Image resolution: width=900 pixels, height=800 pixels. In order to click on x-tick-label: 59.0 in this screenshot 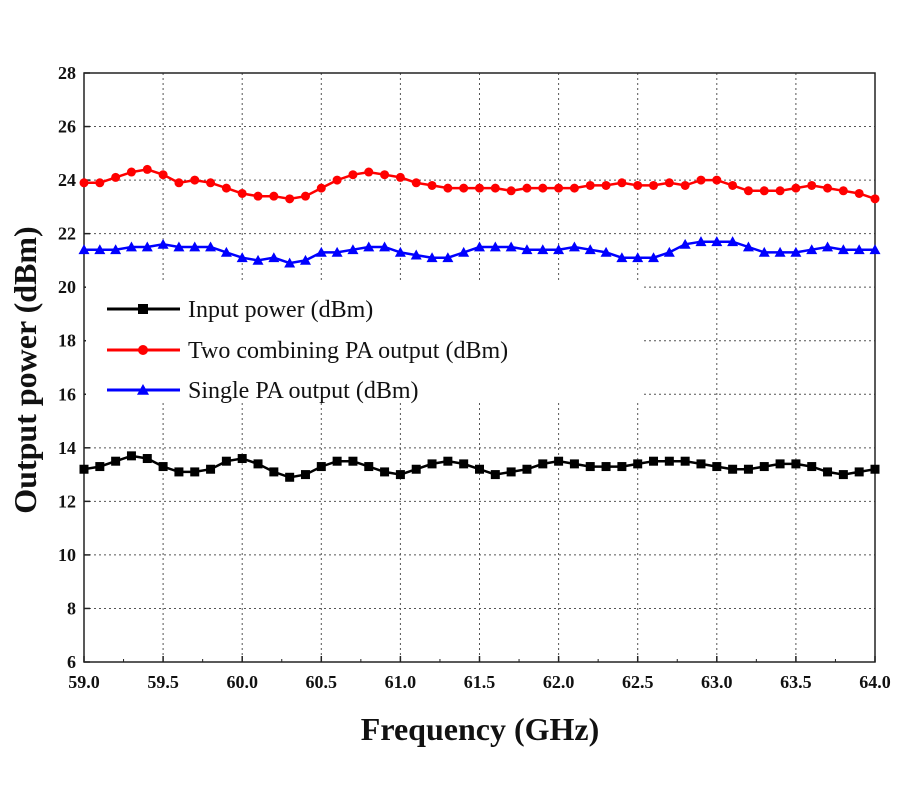, I will do `click(84, 682)`.